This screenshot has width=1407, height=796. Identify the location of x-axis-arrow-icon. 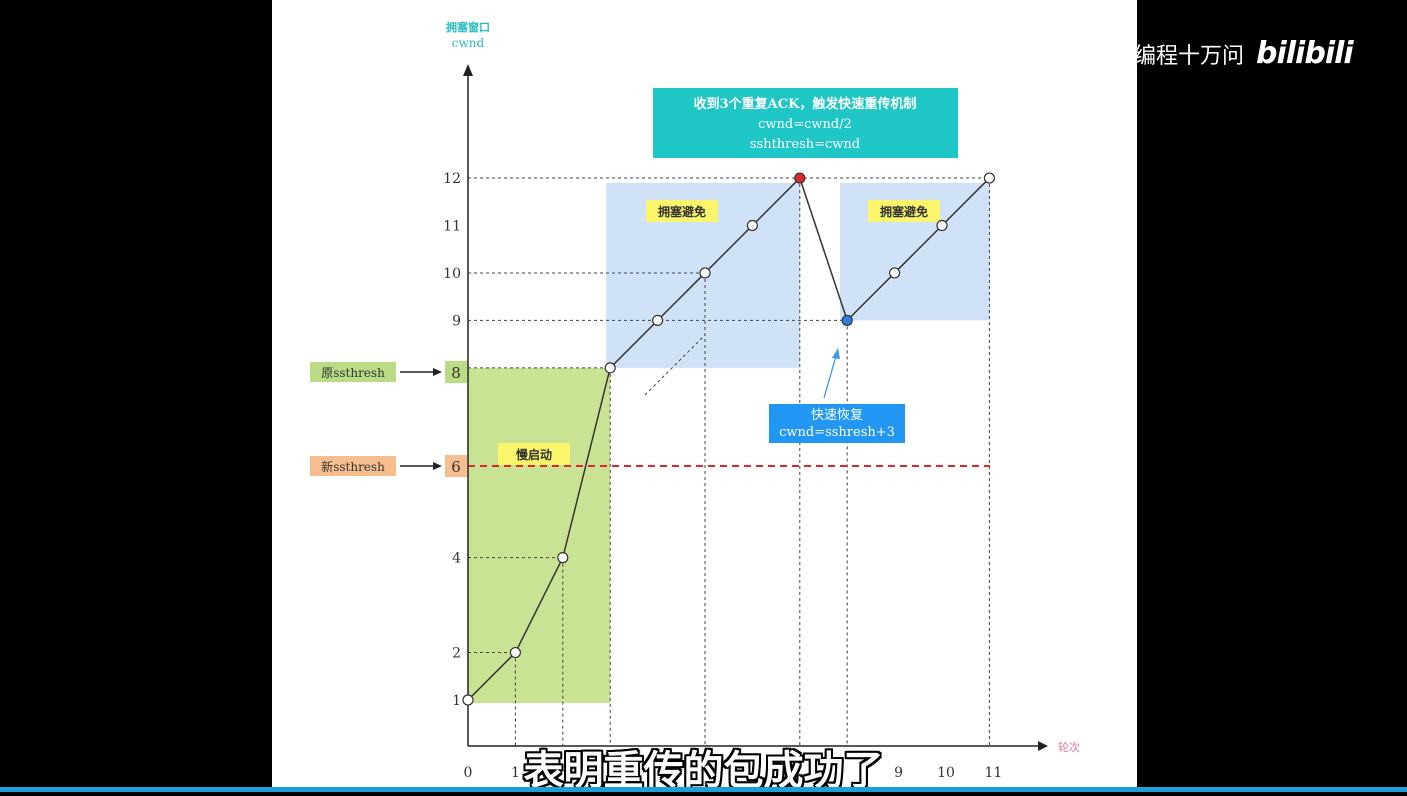
(1043, 746).